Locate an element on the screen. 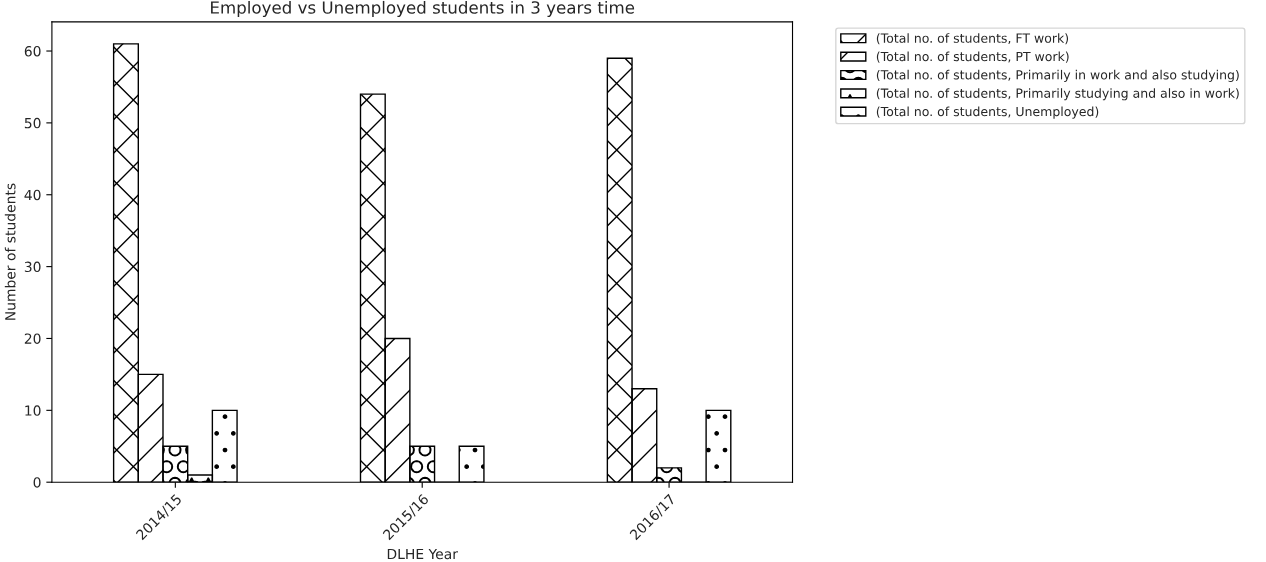  y-tick-label: 30 is located at coordinates (32, 267).